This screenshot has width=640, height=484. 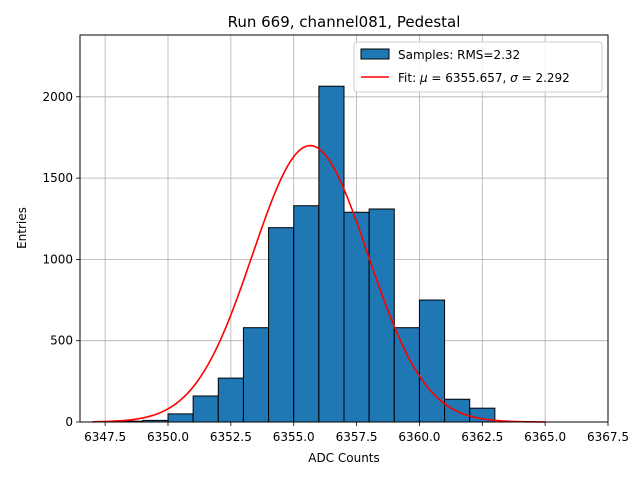 I want to click on legend-fit-mu-symbol: μ, so click(x=423, y=78).